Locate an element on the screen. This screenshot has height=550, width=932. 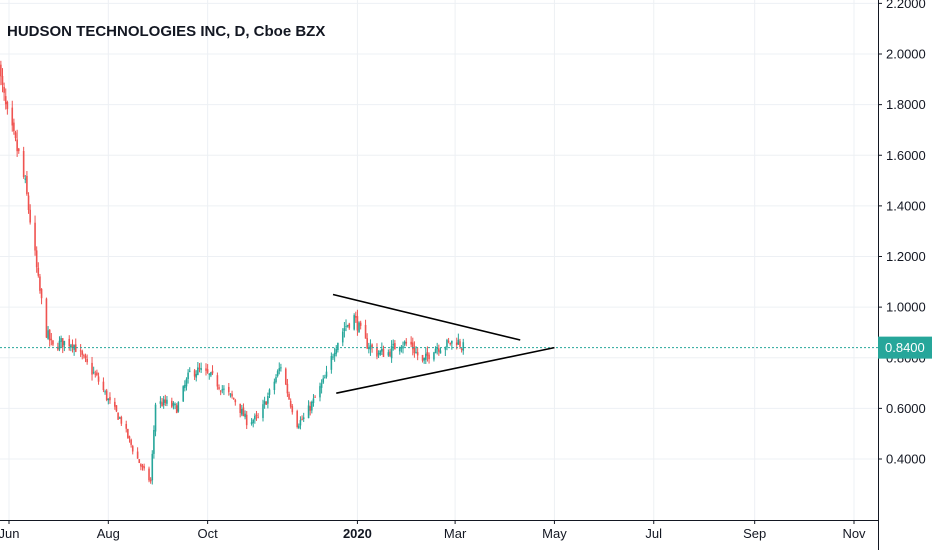
y-tick-label: 0.4000 is located at coordinates (906, 459).